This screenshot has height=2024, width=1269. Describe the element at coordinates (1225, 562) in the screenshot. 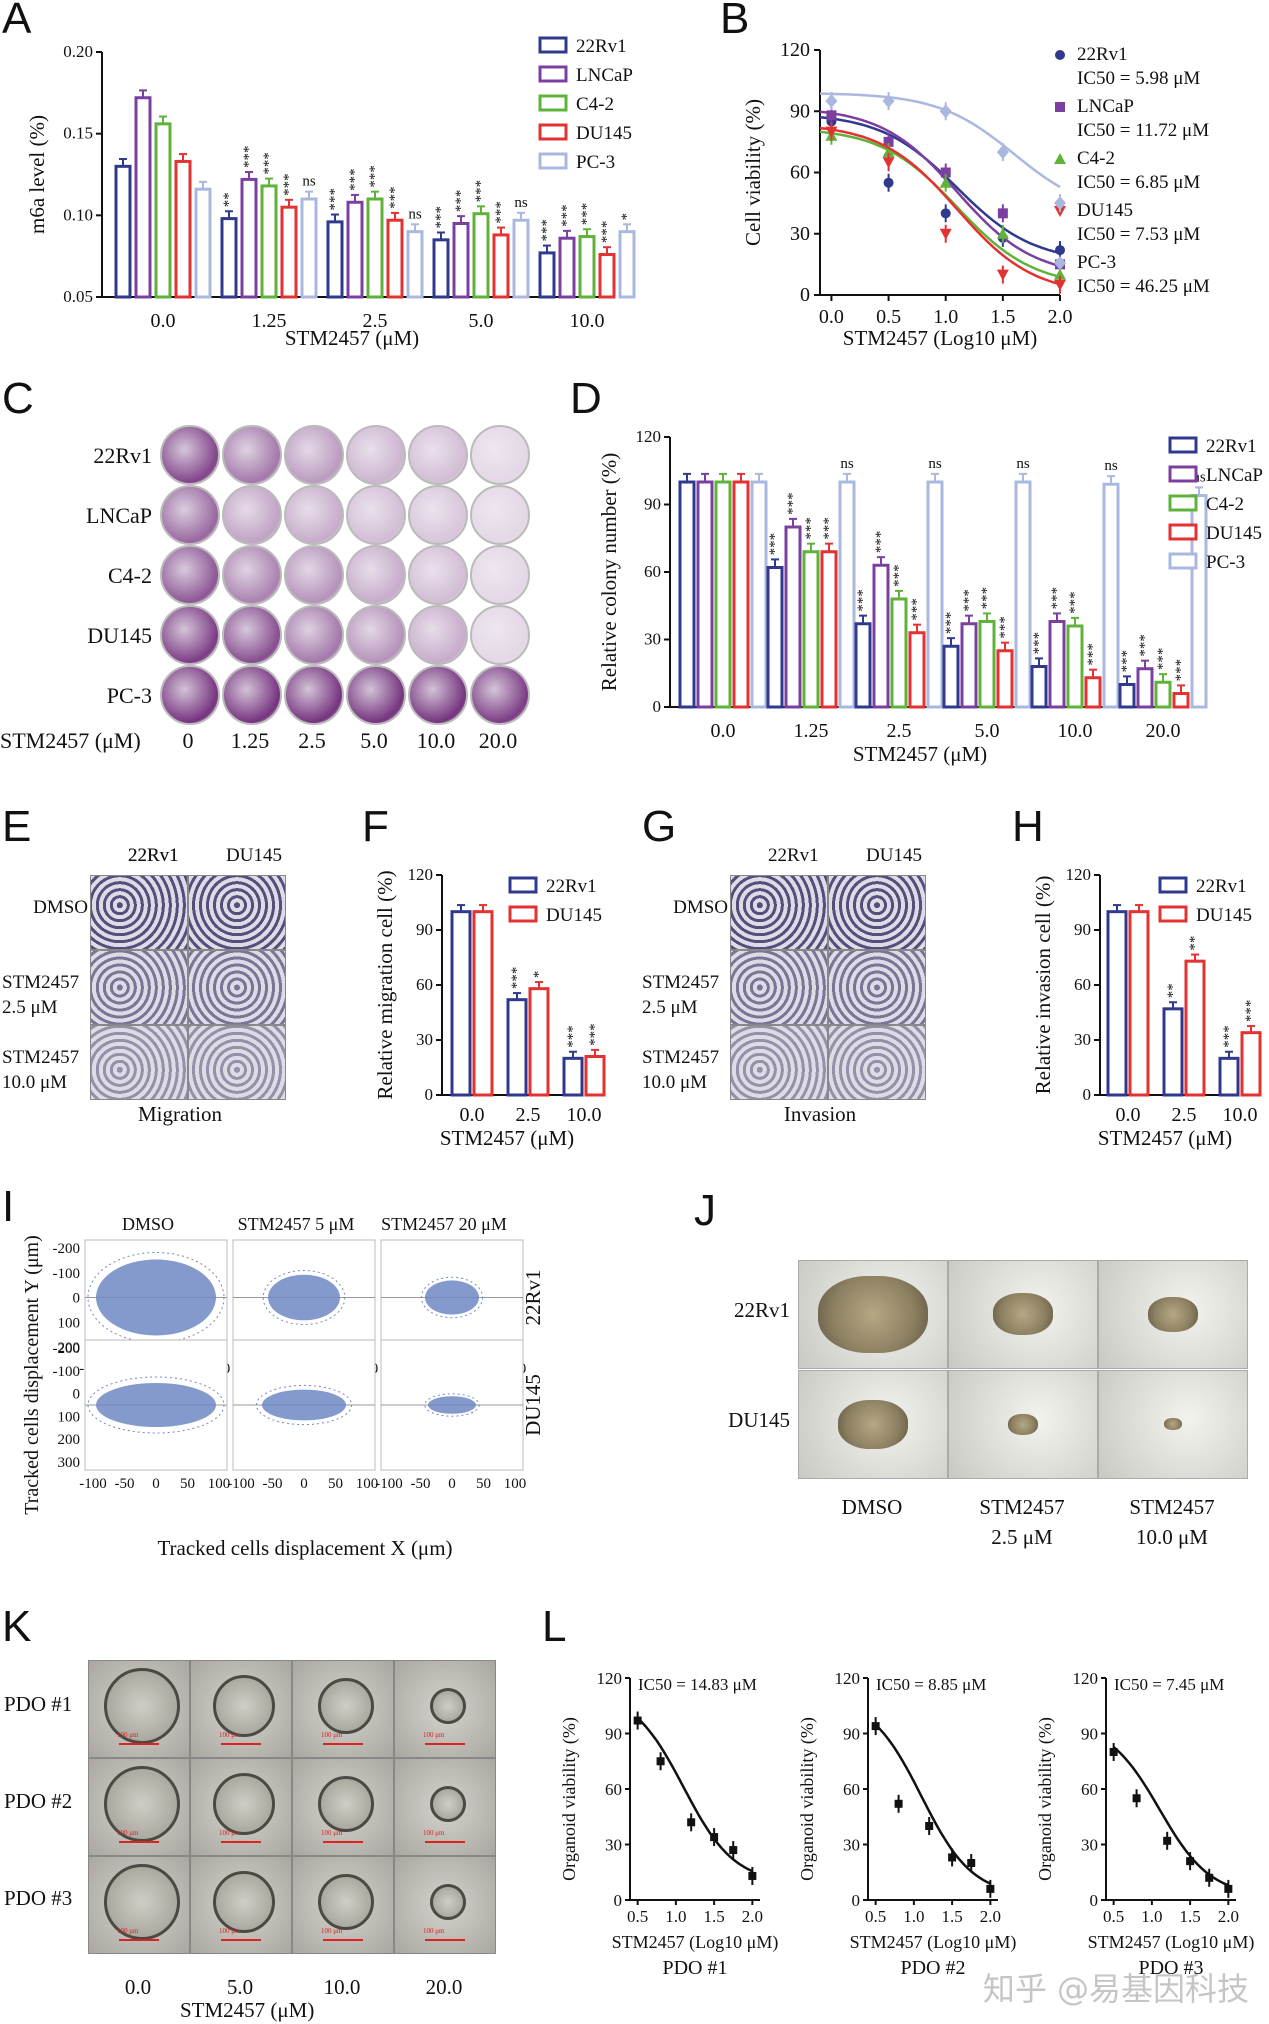

I see `legend-label: PC-3` at that location.